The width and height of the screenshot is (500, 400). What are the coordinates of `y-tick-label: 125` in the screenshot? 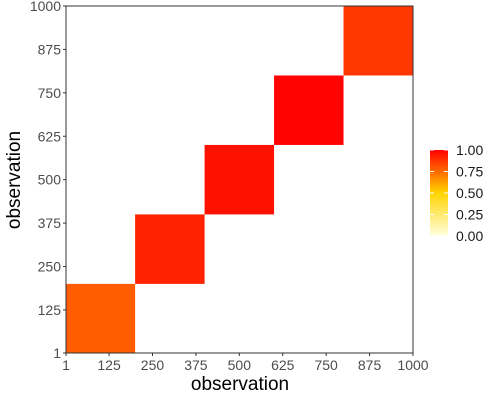 It's located at (50, 310).